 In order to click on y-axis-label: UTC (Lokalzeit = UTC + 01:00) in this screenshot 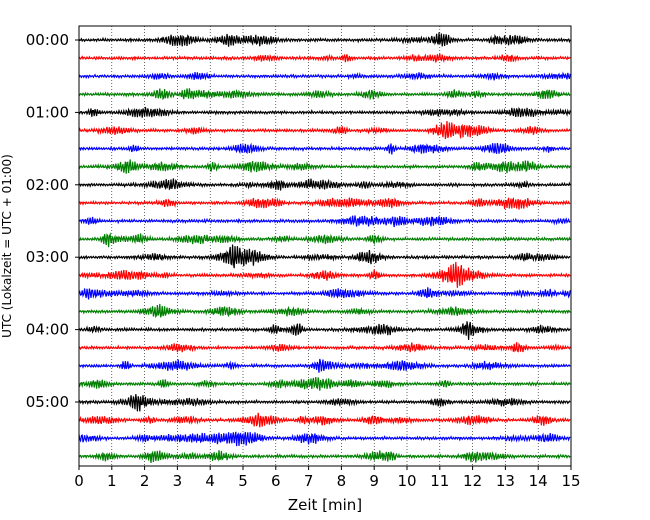, I will do `click(7, 246)`.